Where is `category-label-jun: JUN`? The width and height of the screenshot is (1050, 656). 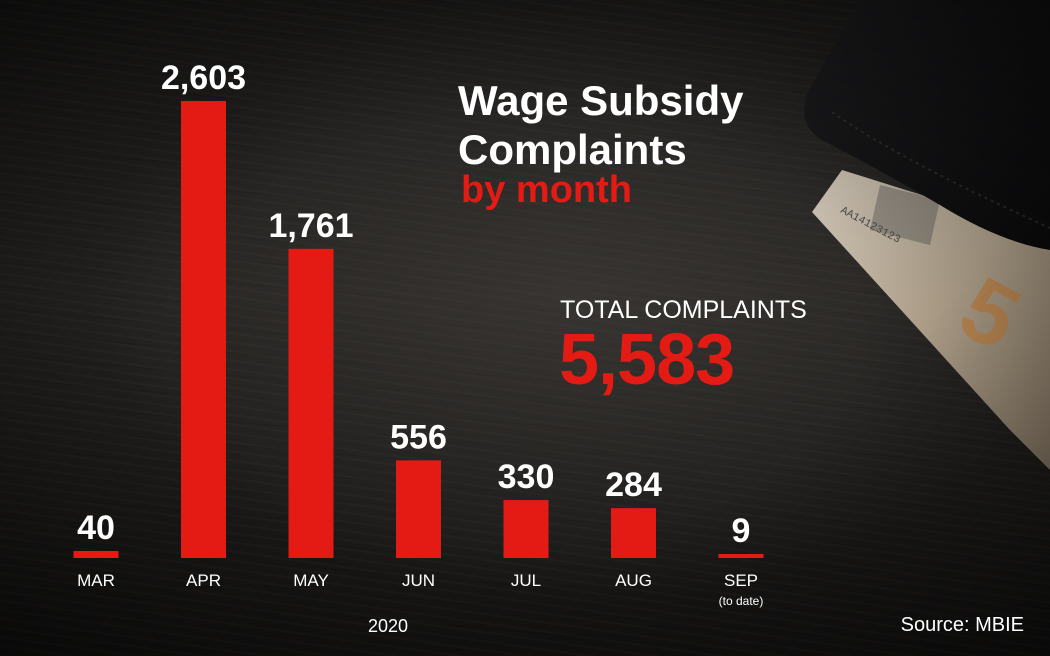 category-label-jun: JUN is located at coordinates (418, 580).